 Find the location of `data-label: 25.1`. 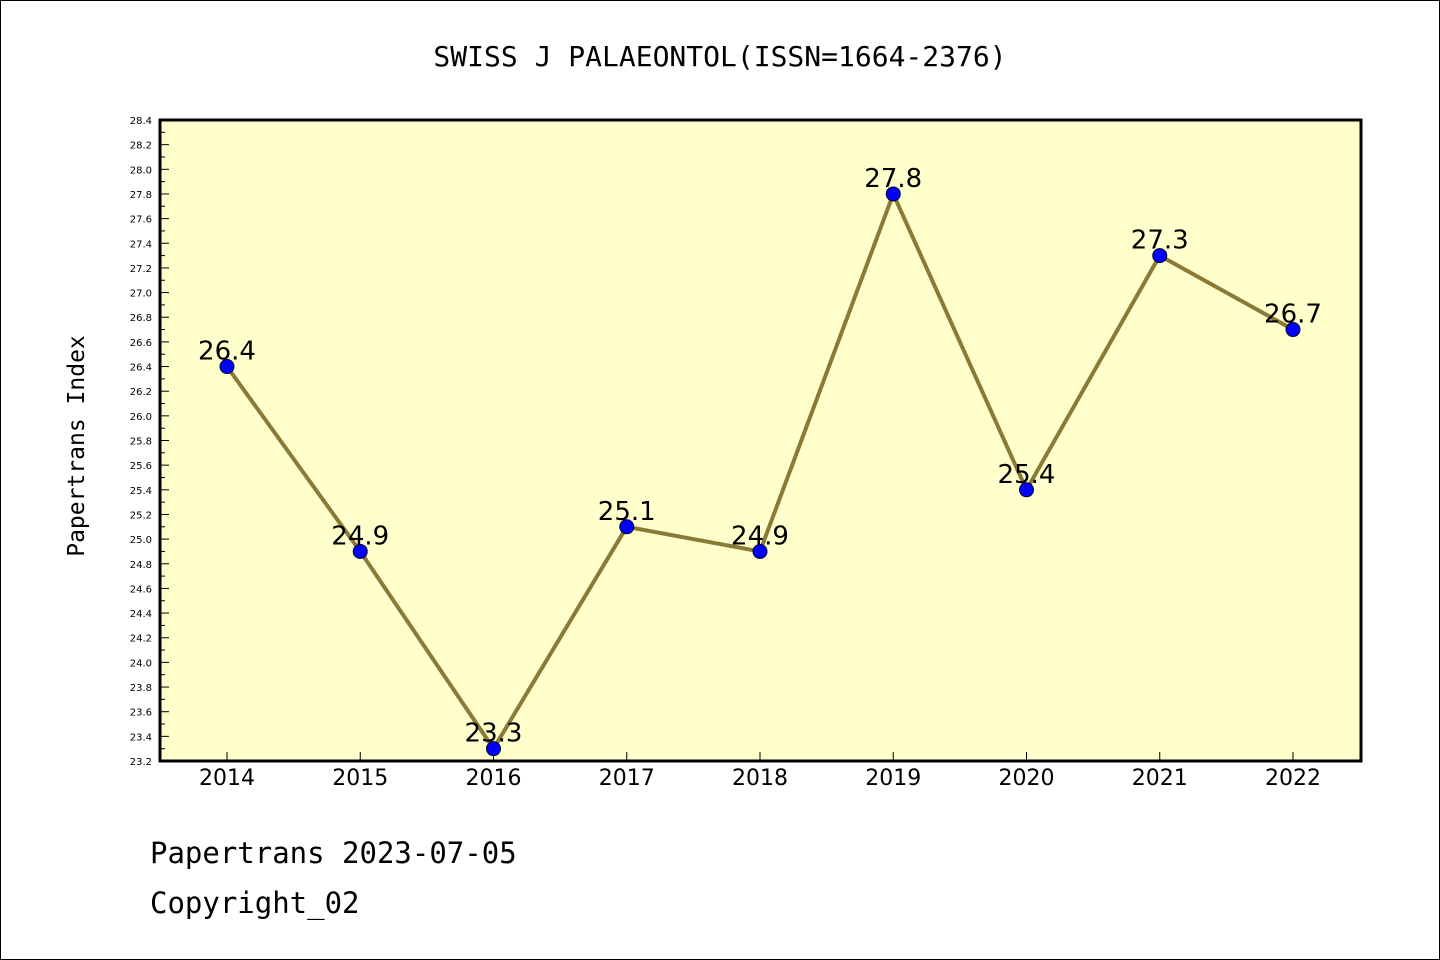

data-label: 25.1 is located at coordinates (627, 512).